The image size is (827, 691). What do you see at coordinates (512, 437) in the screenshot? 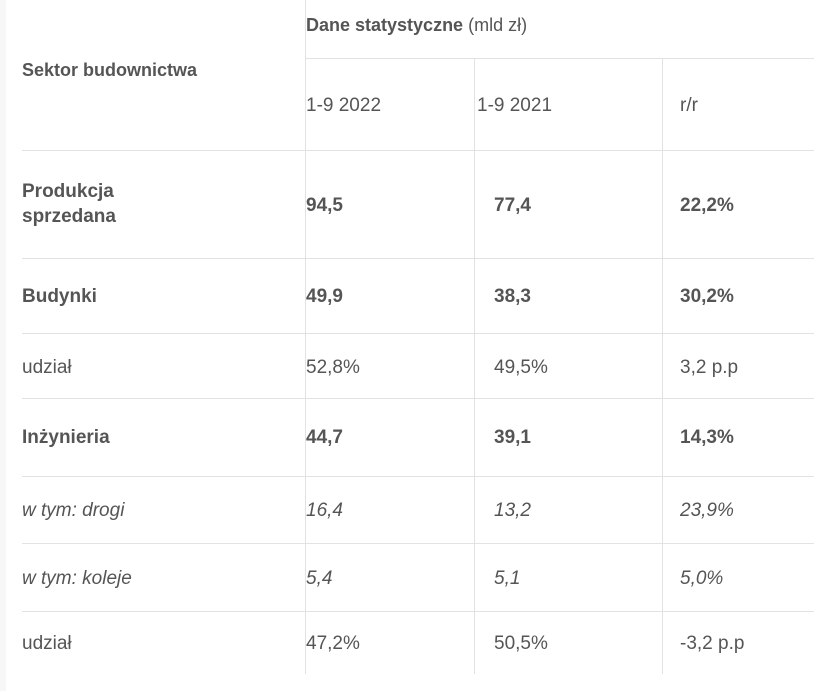
I see `table-cell: 39,1` at bounding box center [512, 437].